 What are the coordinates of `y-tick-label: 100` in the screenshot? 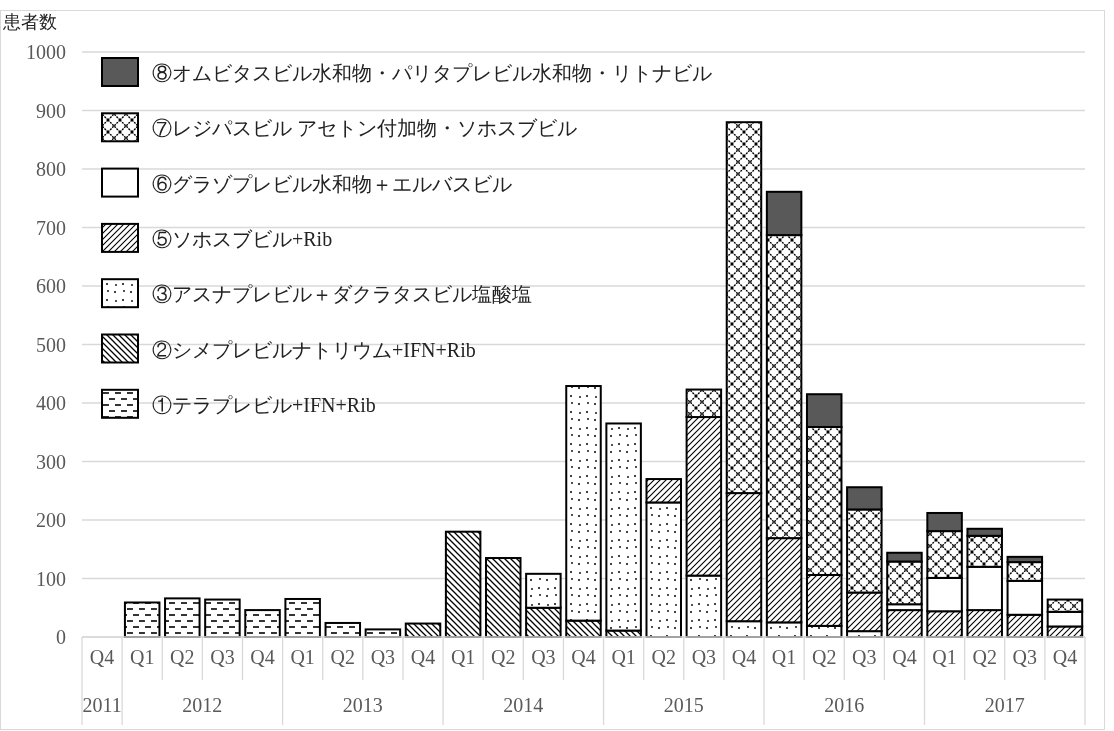 It's located at (51, 578).